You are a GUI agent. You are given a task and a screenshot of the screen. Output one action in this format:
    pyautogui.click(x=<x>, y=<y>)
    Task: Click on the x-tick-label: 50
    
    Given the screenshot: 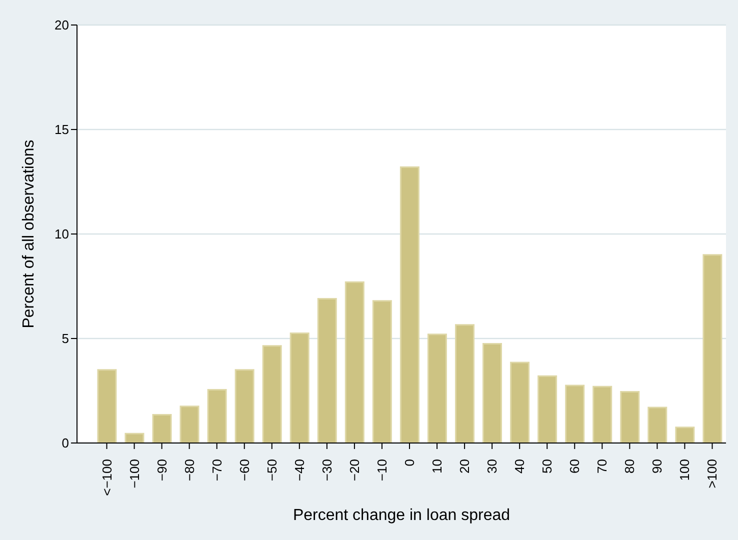 What is the action you would take?
    pyautogui.click(x=547, y=466)
    